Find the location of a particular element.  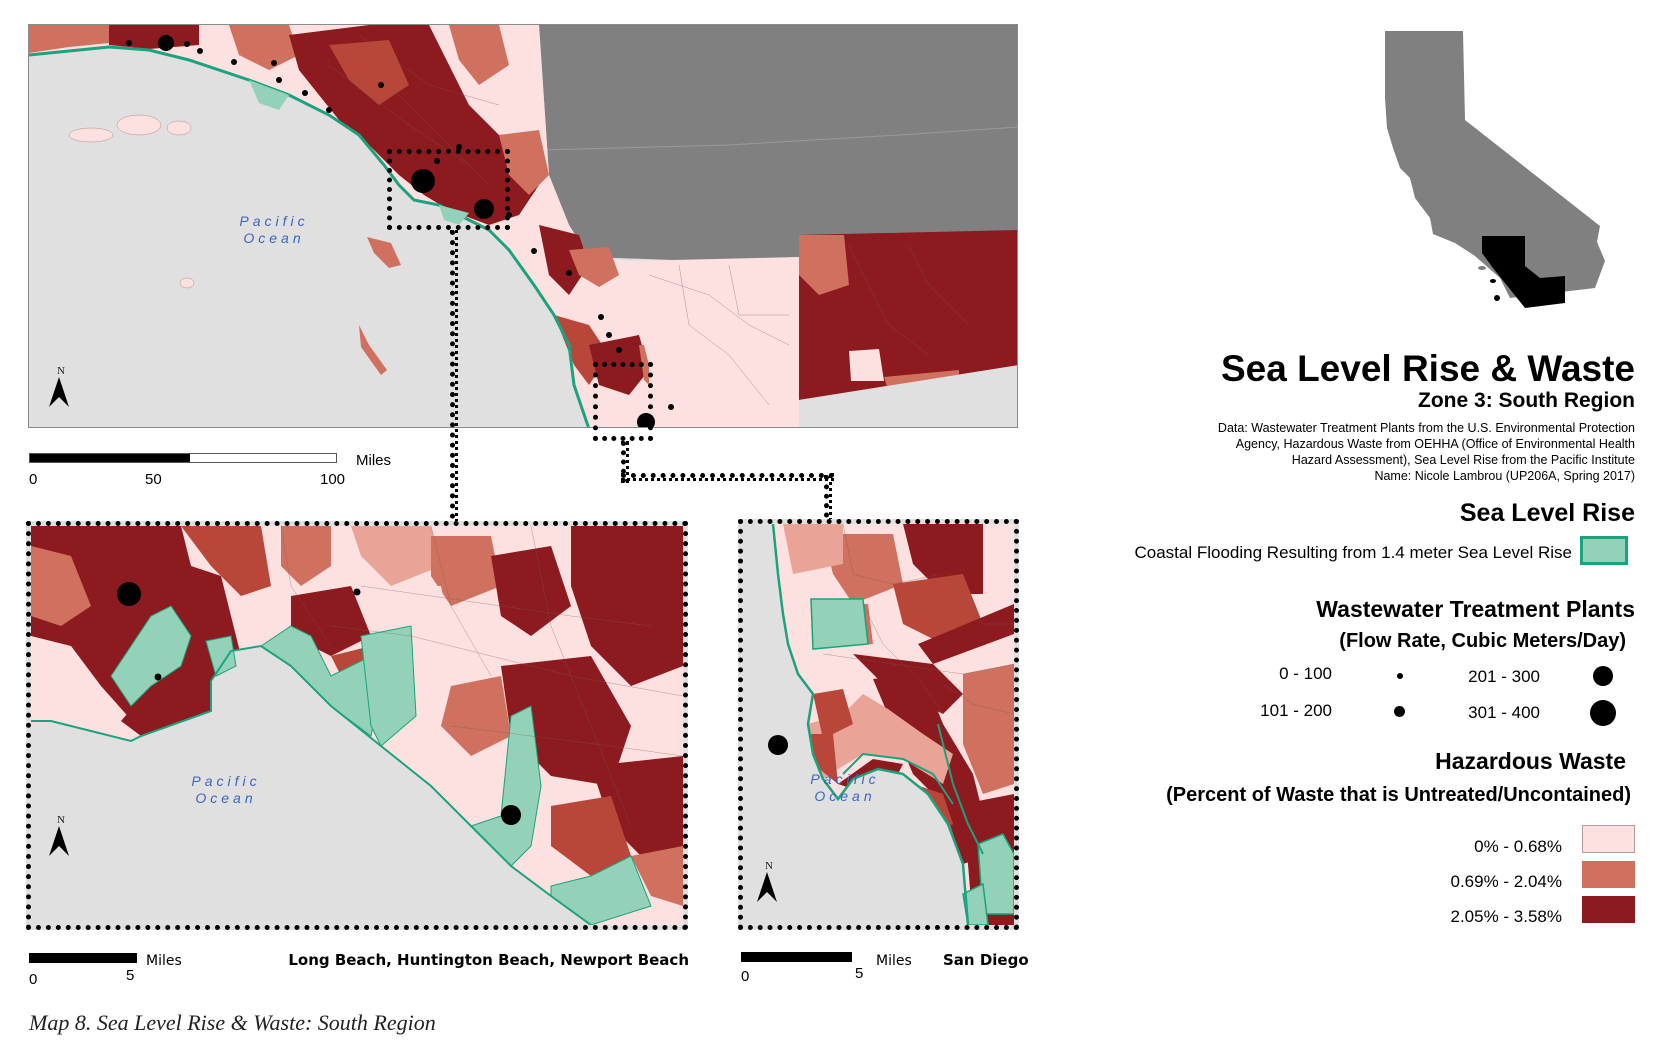

legend-subtitle: Zone 3: South Region is located at coordinates (1526, 400).